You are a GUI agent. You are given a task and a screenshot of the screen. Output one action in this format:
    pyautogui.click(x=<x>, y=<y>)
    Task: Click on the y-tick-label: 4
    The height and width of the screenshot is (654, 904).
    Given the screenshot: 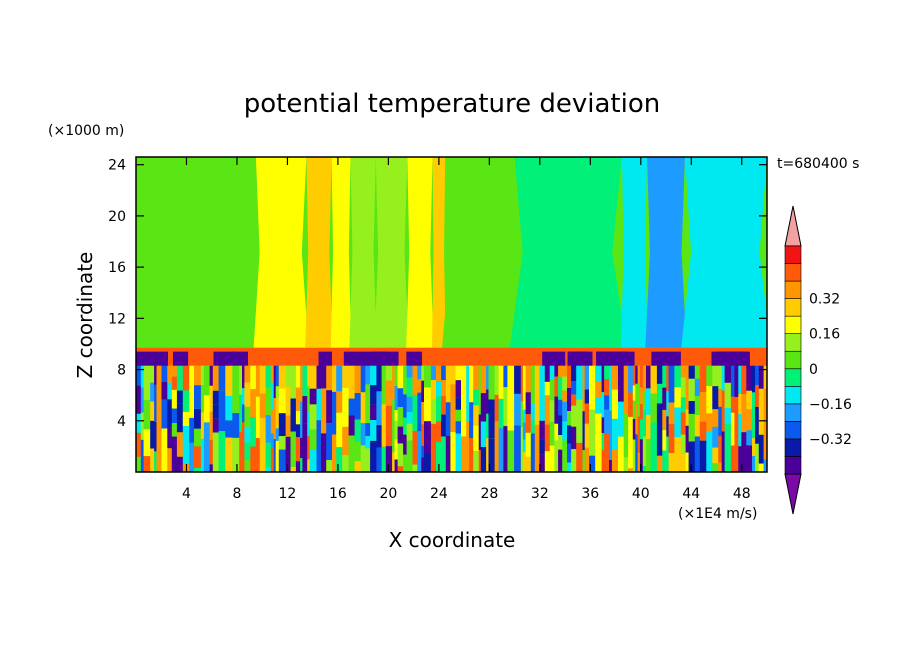 What is the action you would take?
    pyautogui.click(x=121, y=422)
    